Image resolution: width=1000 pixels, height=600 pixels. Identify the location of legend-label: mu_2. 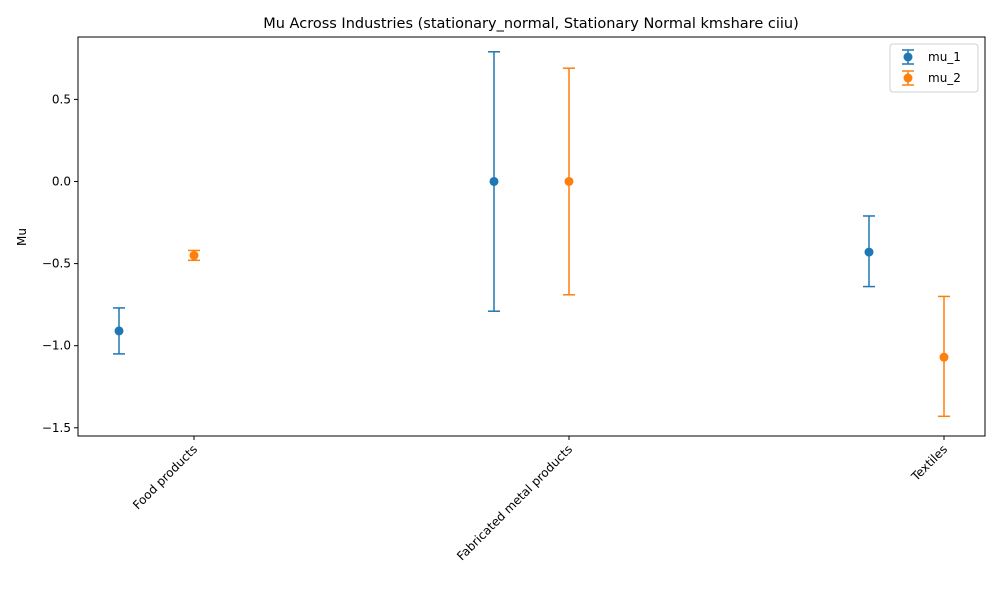
(944, 78).